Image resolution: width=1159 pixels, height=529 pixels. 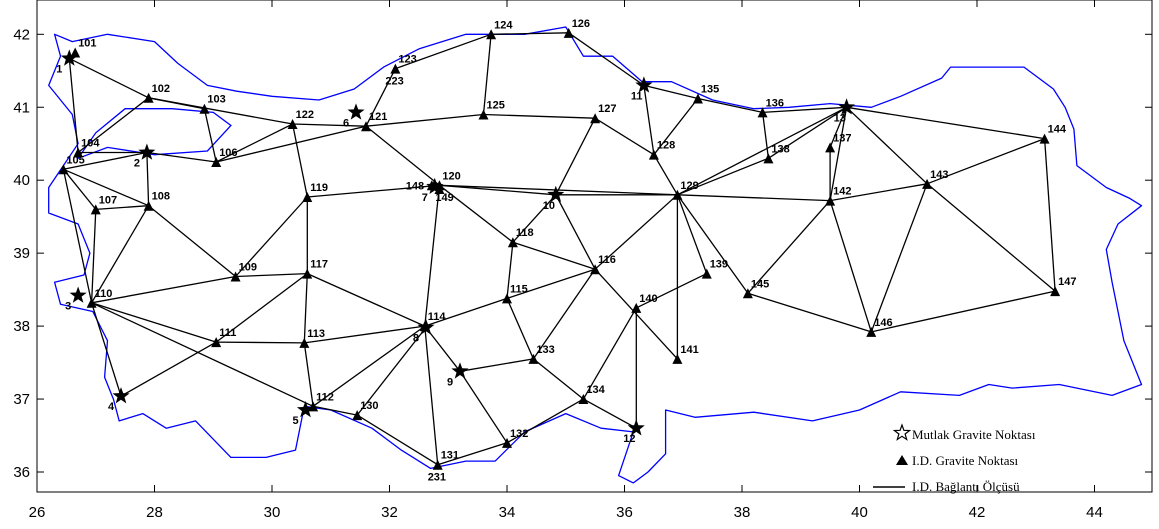 What do you see at coordinates (902, 432) in the screenshot?
I see `legend-star-icon` at bounding box center [902, 432].